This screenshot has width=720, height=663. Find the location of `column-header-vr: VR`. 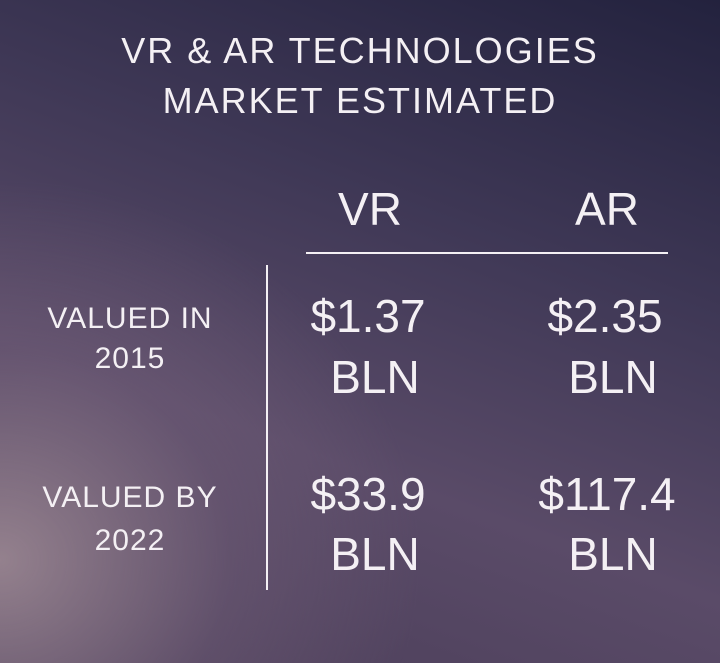

column-header-vr: VR is located at coordinates (370, 209).